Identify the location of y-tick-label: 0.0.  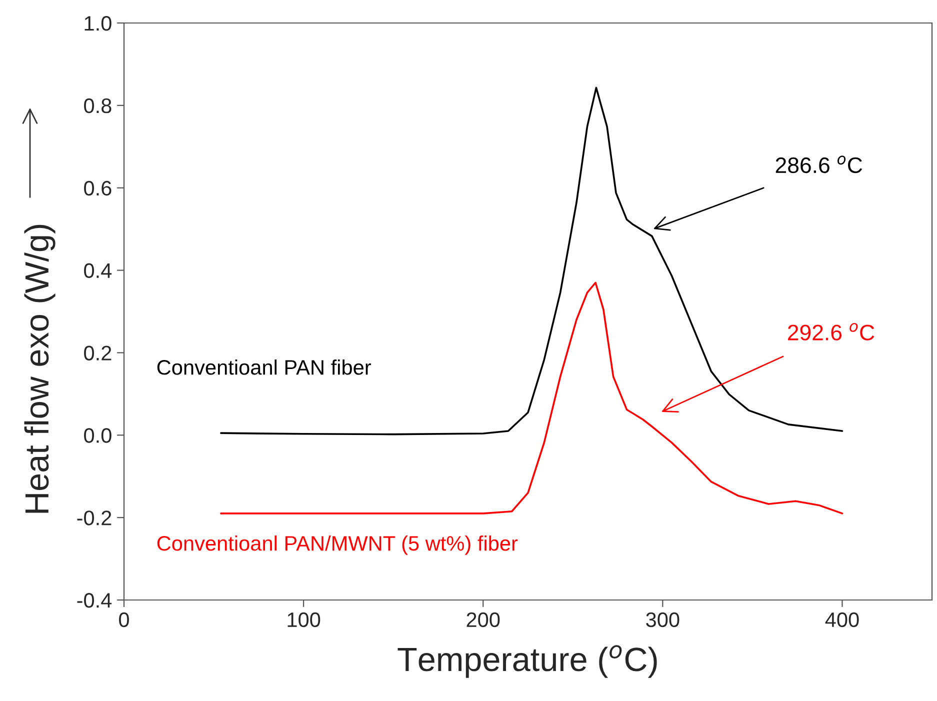
(98, 435).